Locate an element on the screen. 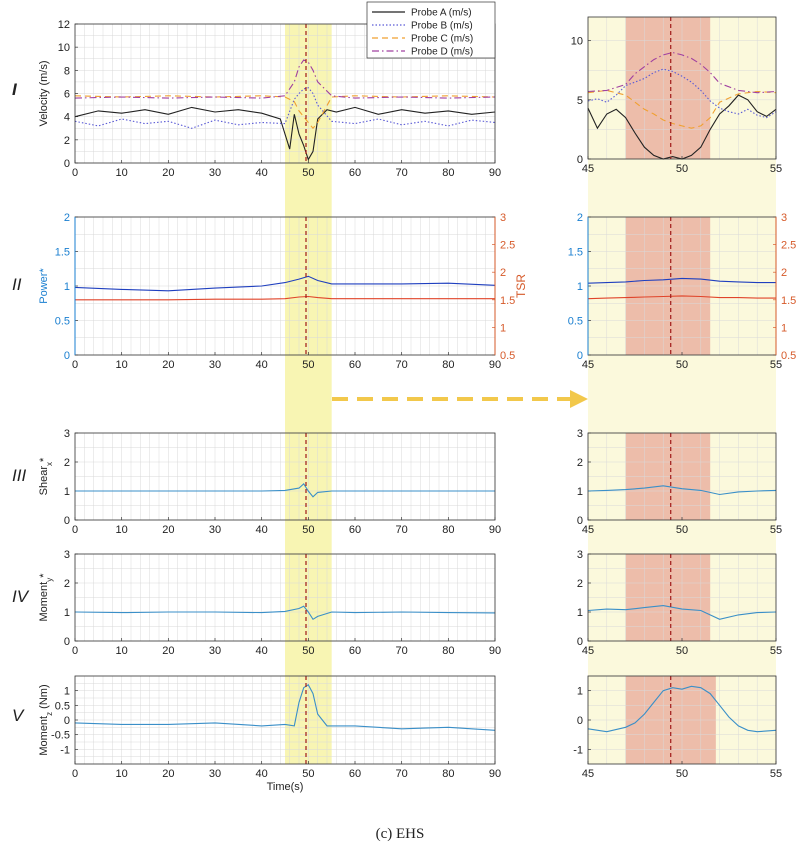 This screenshot has height=850, width=800. series-line-moment-y- is located at coordinates (682, 612).